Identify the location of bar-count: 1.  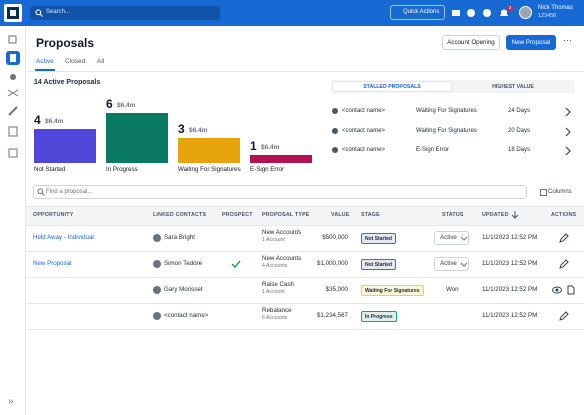
(253, 145).